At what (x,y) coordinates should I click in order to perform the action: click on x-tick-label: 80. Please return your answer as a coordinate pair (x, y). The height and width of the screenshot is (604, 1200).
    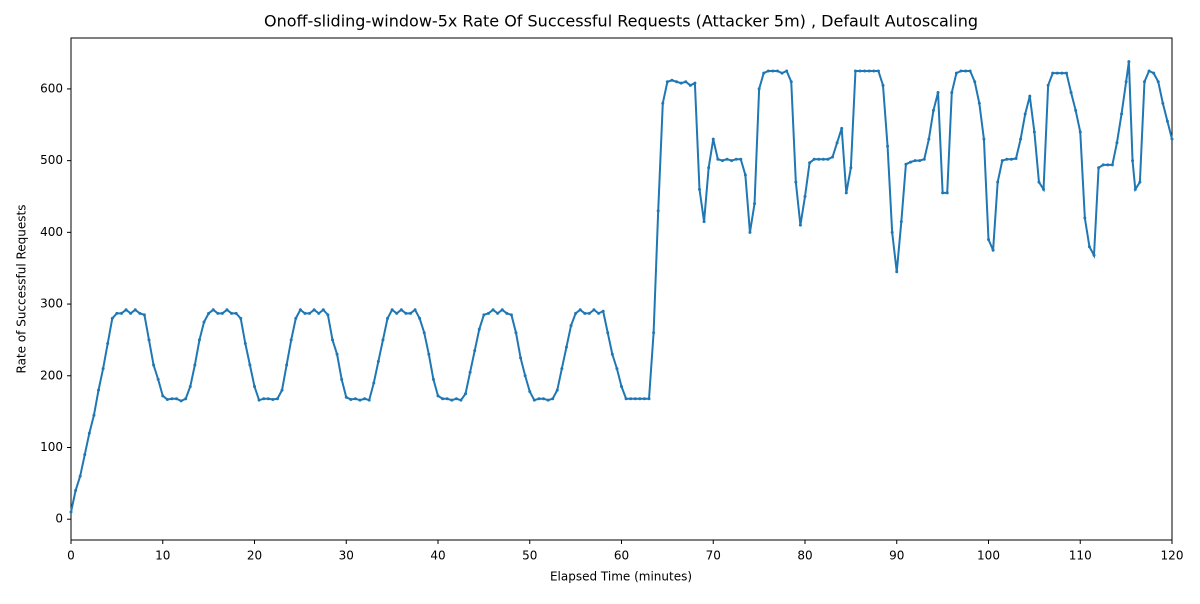
    Looking at the image, I should click on (804, 556).